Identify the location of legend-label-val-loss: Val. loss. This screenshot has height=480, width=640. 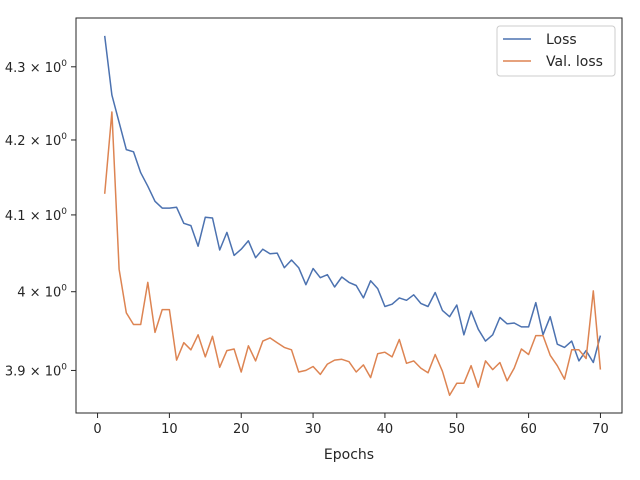
(574, 62).